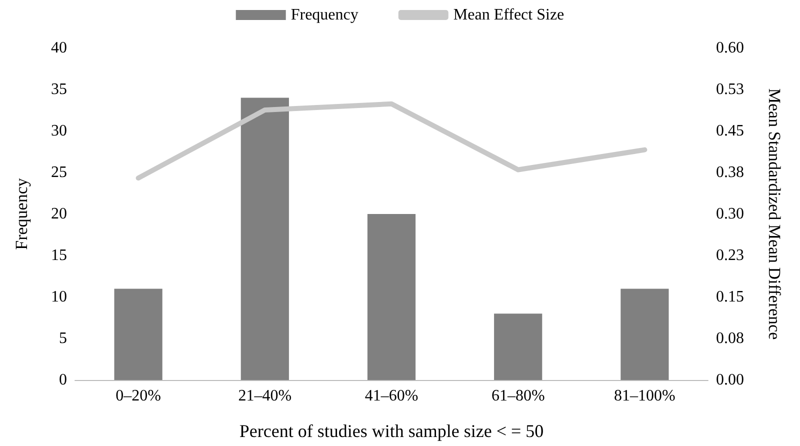  What do you see at coordinates (59, 214) in the screenshot?
I see `y-tick-label: 20` at bounding box center [59, 214].